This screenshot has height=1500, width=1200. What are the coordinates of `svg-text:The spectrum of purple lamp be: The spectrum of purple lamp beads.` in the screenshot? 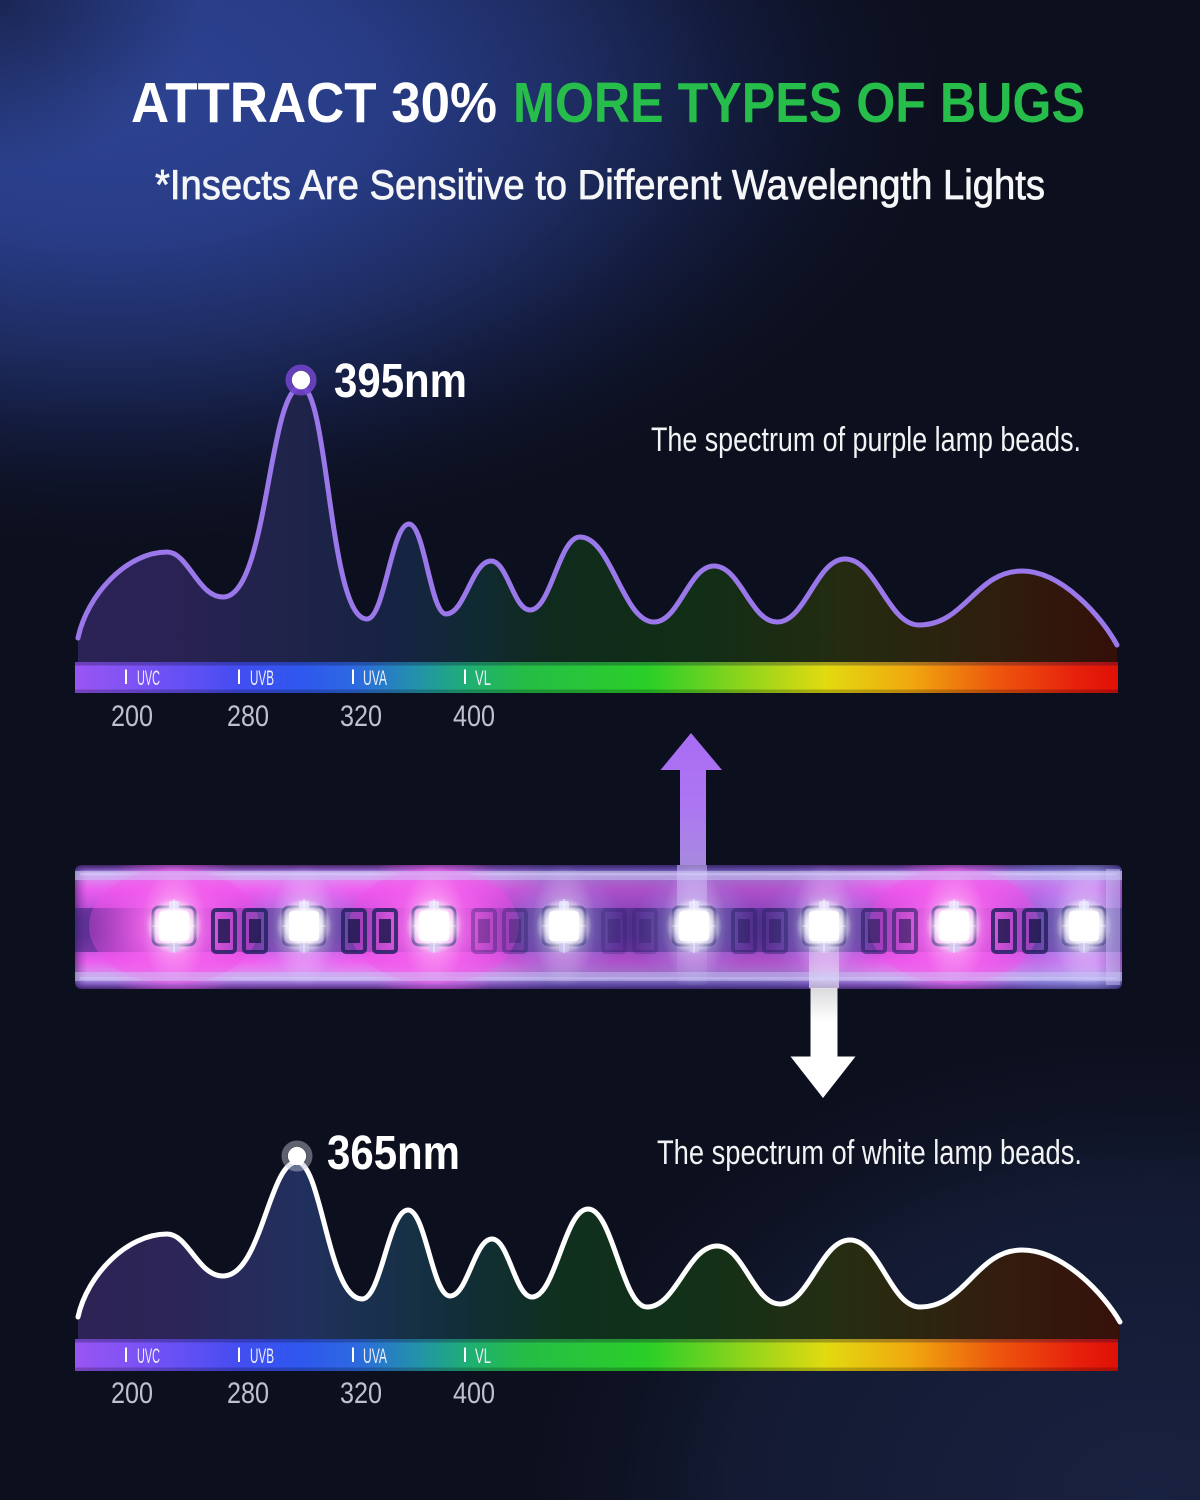 It's located at (866, 440).